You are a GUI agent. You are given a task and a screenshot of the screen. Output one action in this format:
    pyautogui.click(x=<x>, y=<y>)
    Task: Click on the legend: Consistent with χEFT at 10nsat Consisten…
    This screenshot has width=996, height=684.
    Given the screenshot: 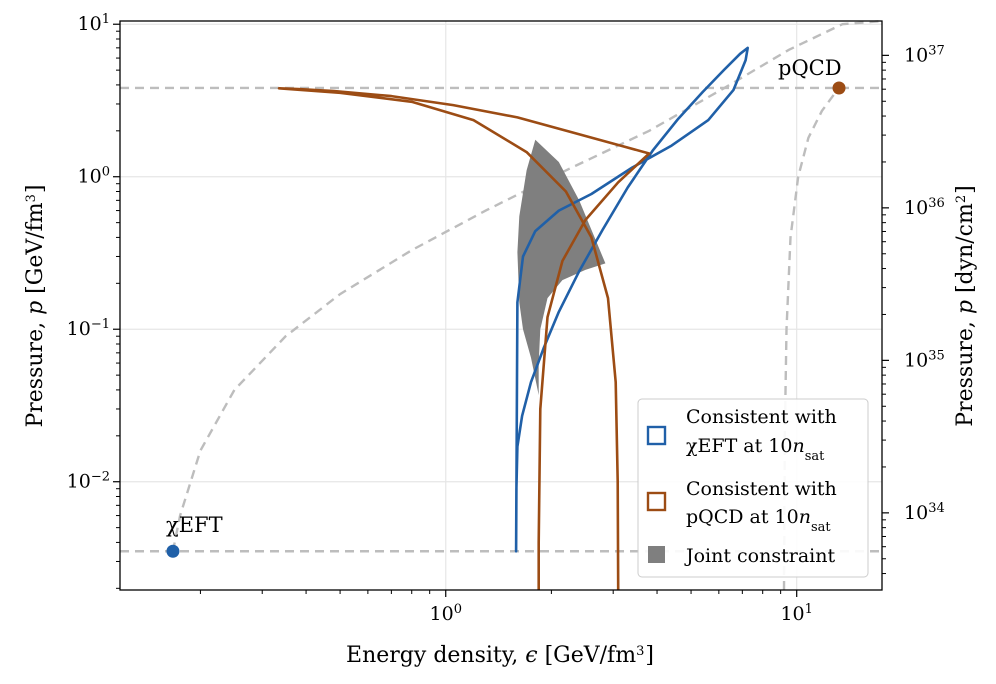 What is the action you would take?
    pyautogui.click(x=753, y=488)
    